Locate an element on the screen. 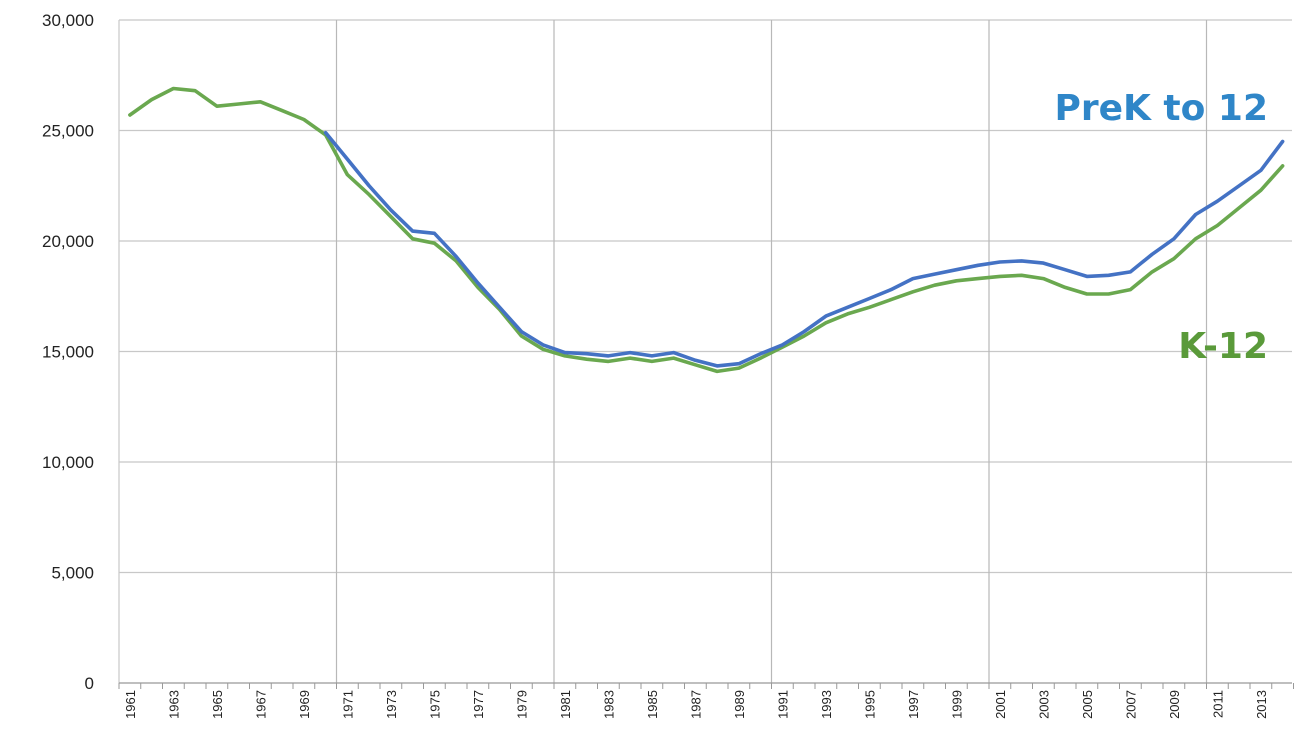 The image size is (1295, 746). x-tick-label: 2003 is located at coordinates (1043, 704).